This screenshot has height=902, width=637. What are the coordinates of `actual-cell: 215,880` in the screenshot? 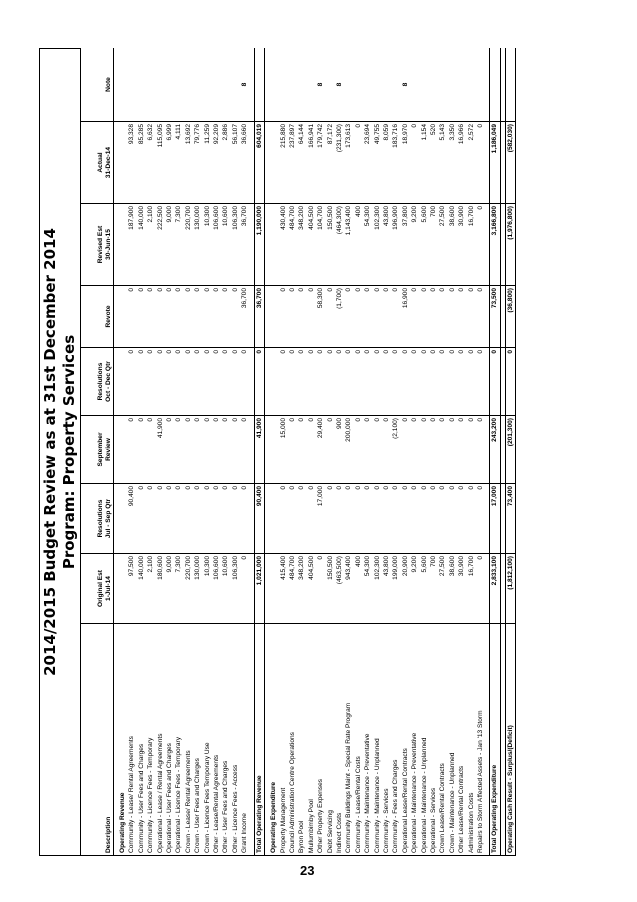 It's located at (283, 162).